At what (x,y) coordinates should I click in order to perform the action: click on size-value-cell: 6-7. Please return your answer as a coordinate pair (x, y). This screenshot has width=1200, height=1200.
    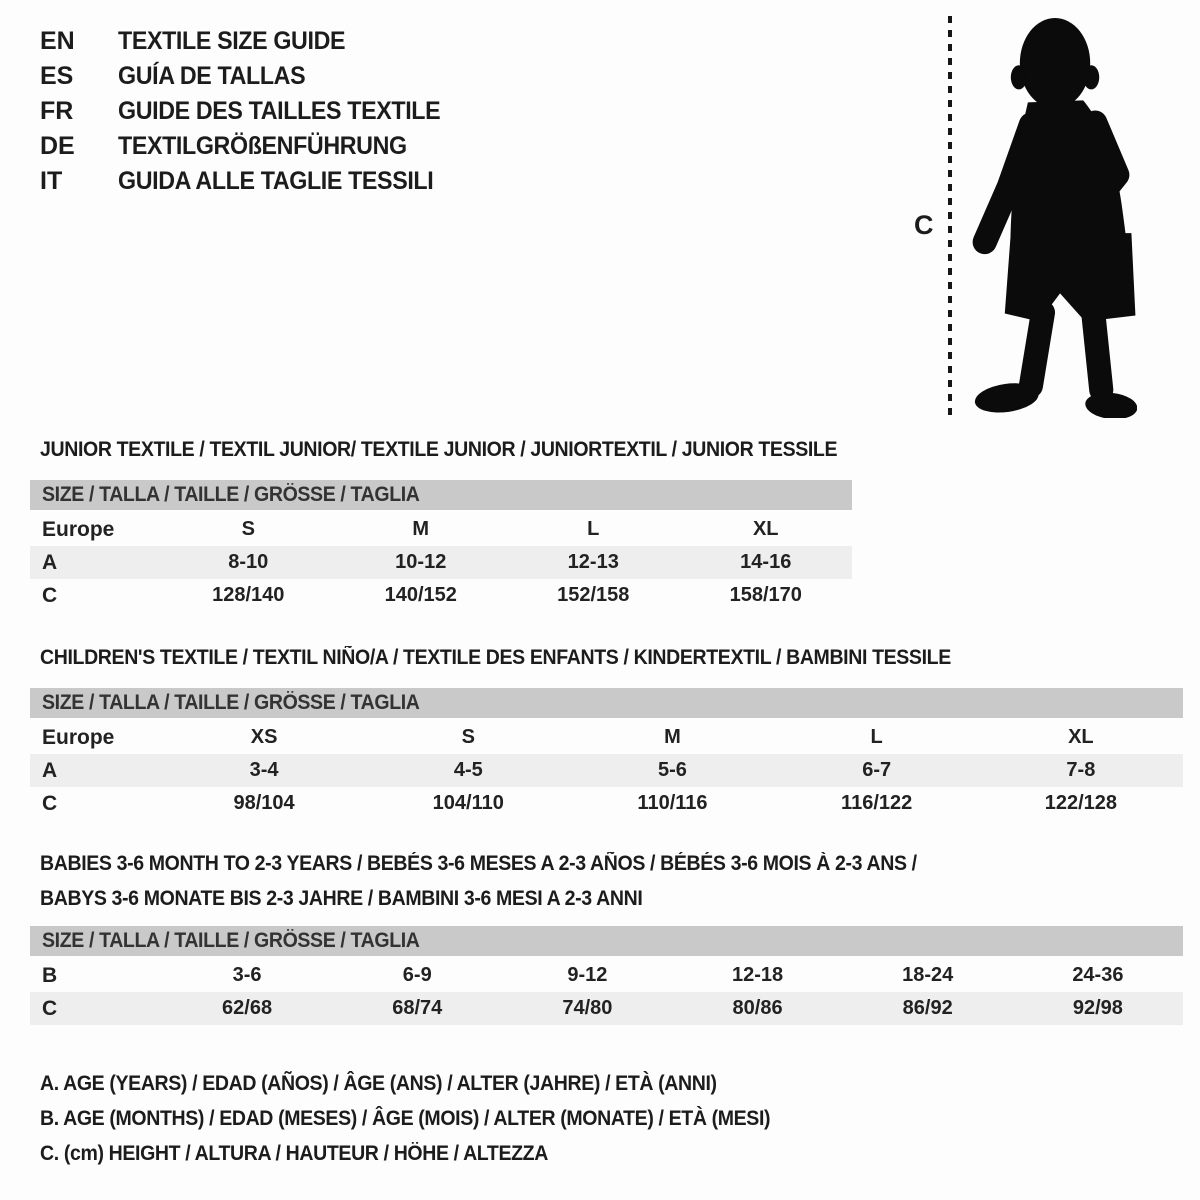
    Looking at the image, I should click on (876, 770).